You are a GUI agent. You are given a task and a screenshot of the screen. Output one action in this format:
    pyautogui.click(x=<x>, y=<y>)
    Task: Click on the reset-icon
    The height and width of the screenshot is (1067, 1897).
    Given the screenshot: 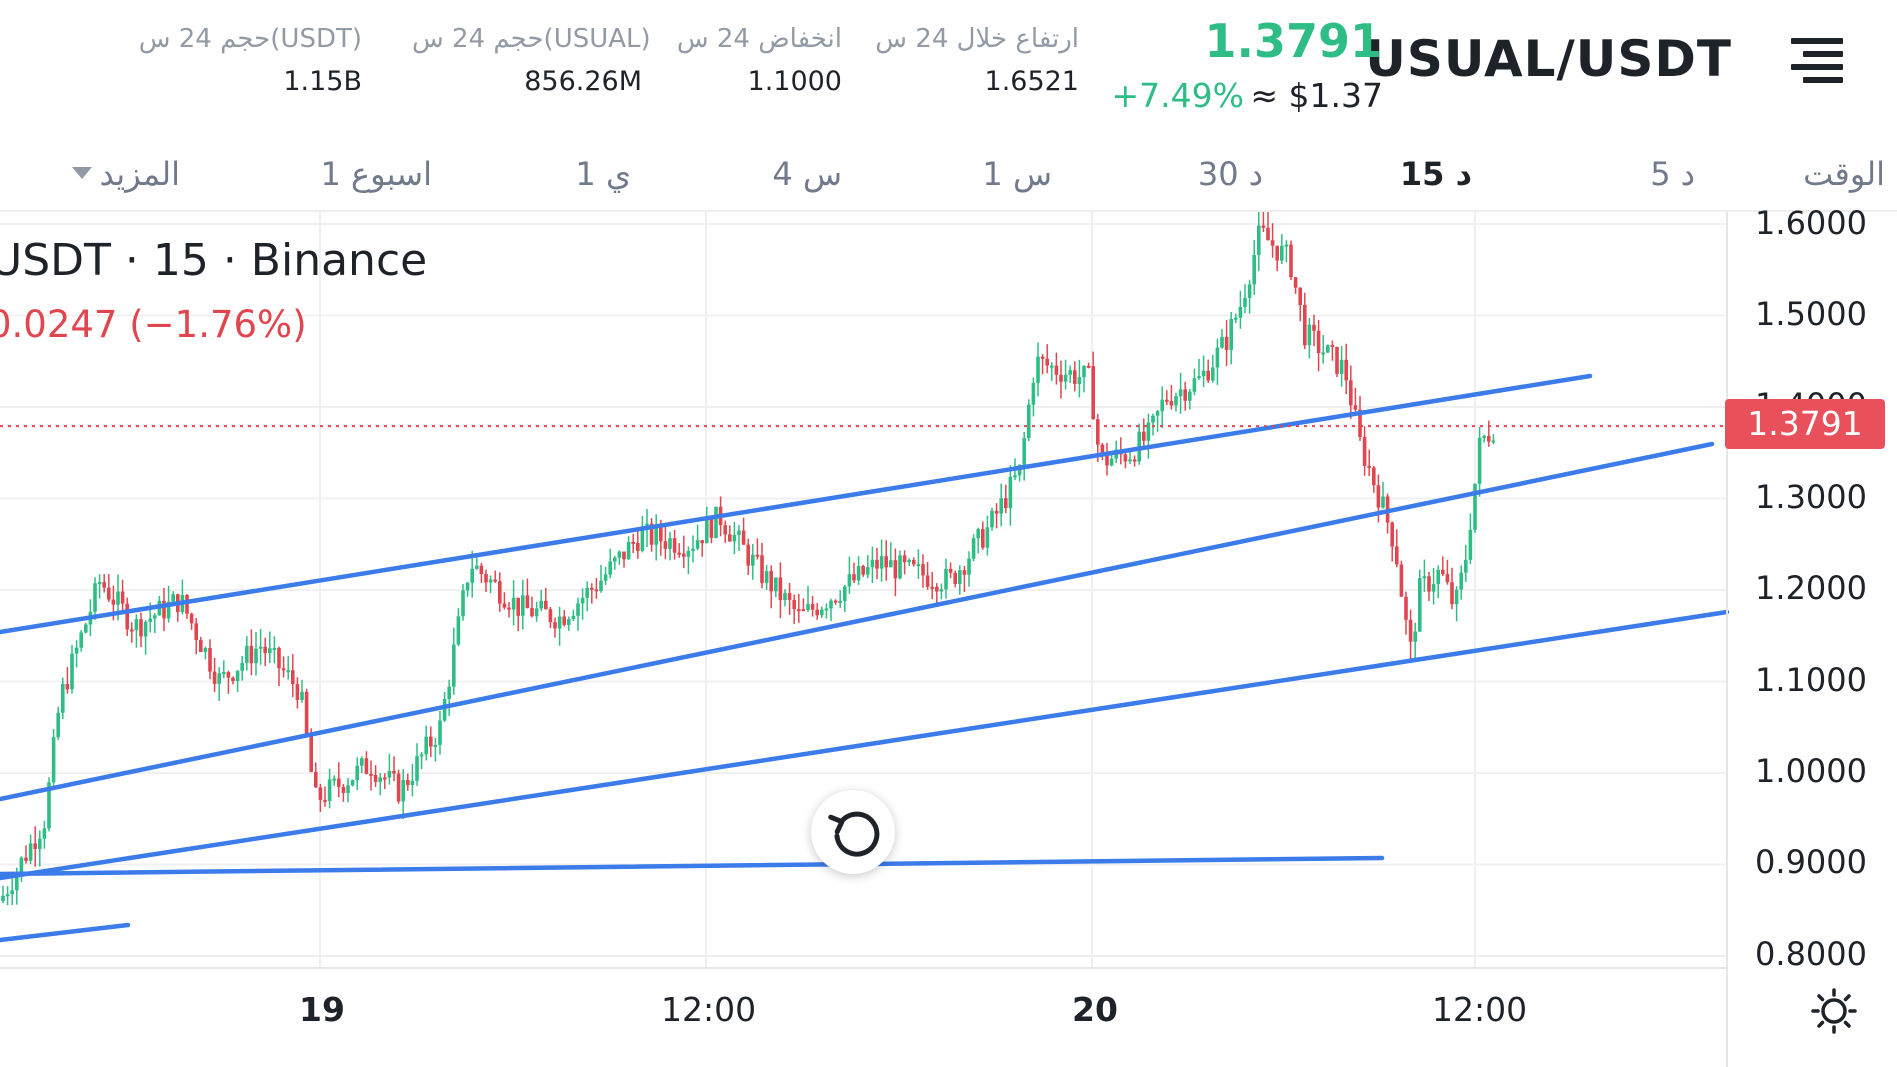 What is the action you would take?
    pyautogui.click(x=854, y=834)
    